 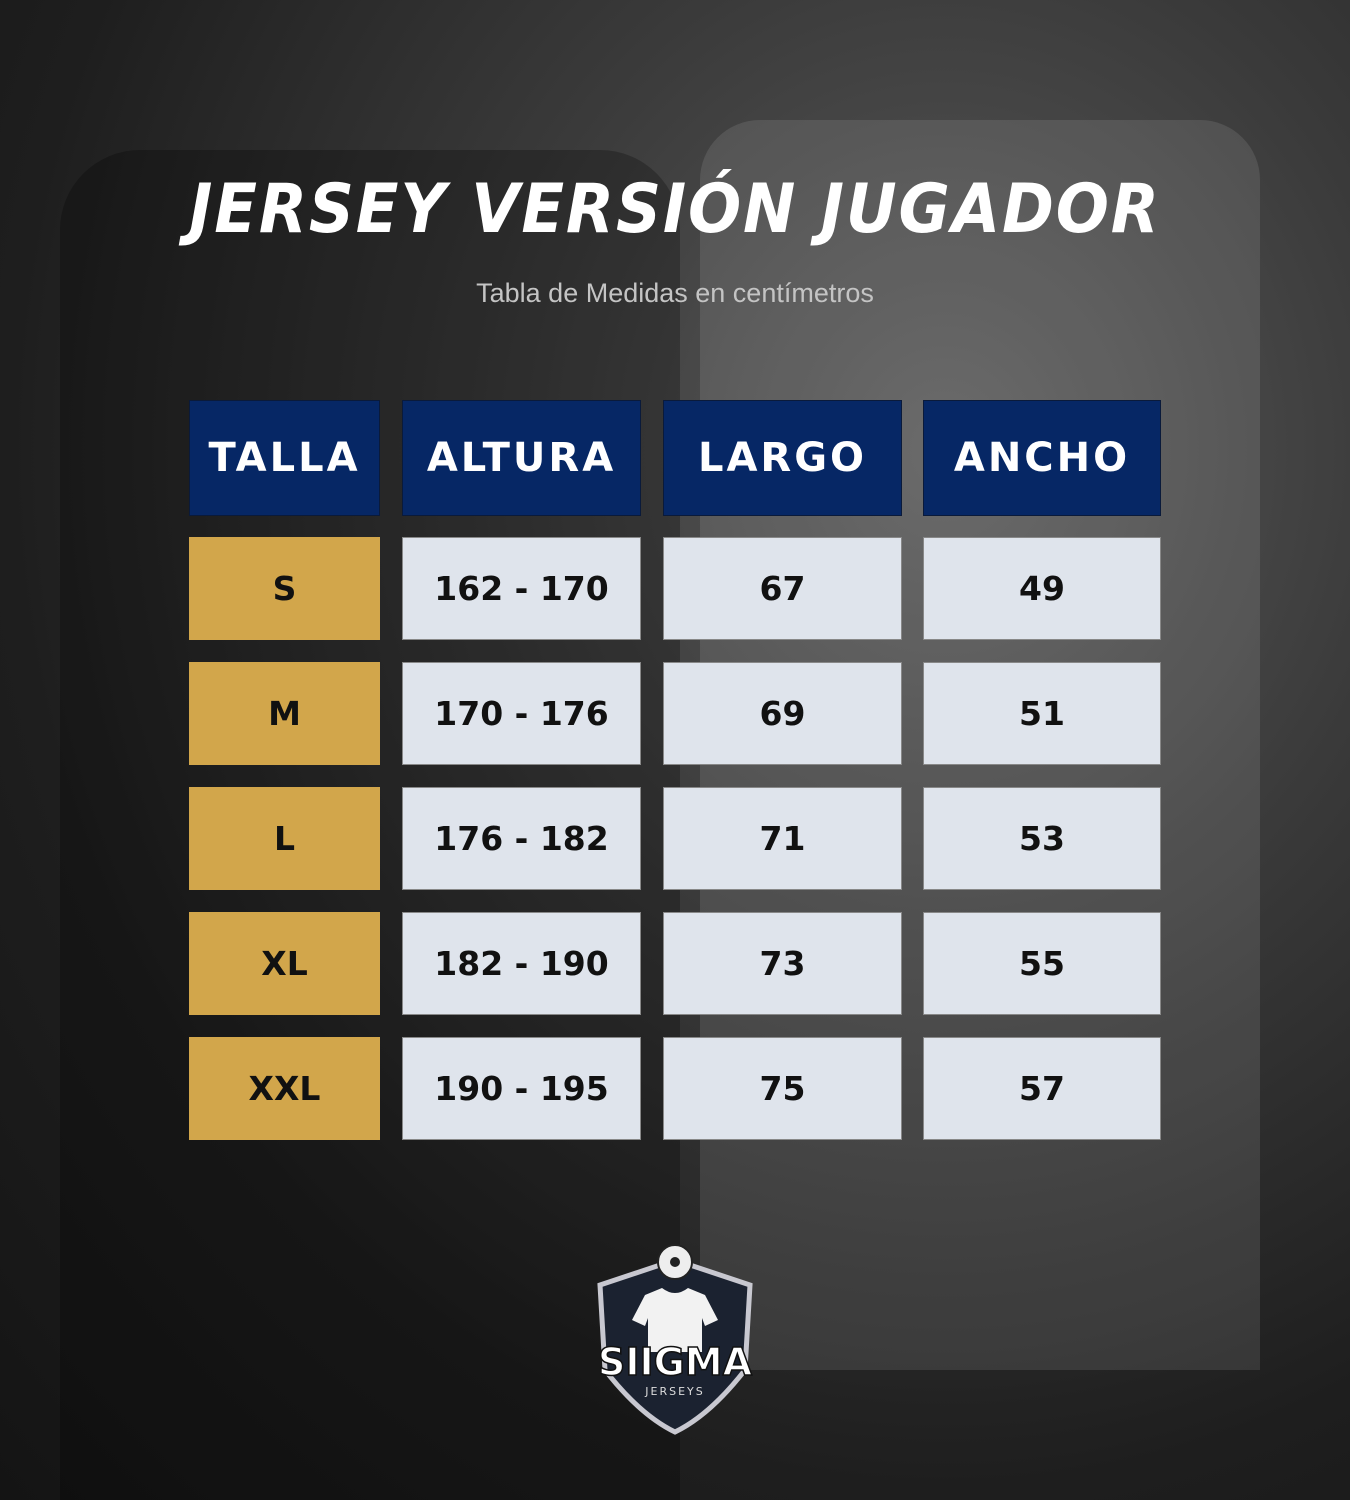 What do you see at coordinates (782, 963) in the screenshot?
I see `largo-cell: 73` at bounding box center [782, 963].